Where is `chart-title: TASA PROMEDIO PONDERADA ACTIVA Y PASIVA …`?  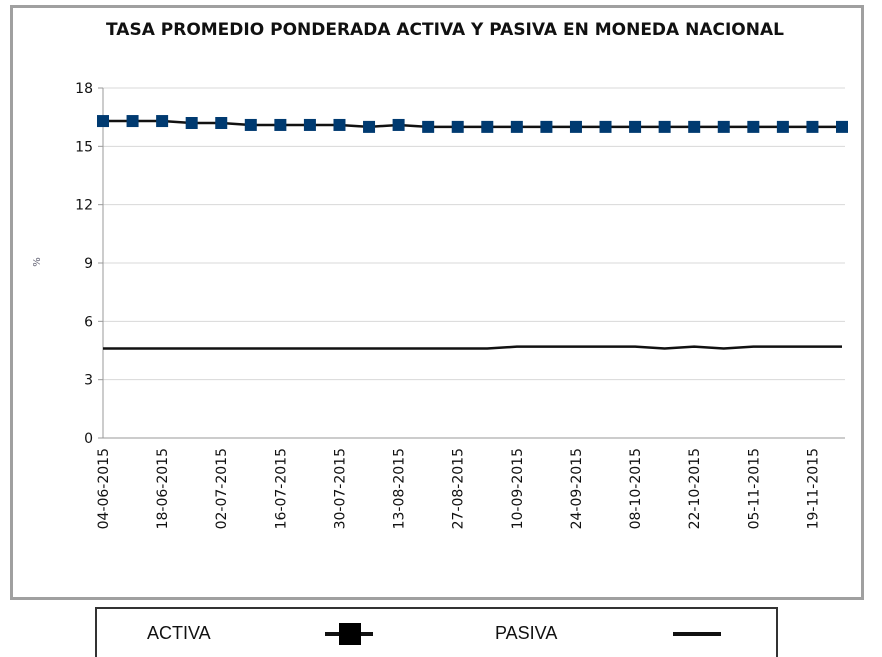
chart-title: TASA PROMEDIO PONDERADA ACTIVA Y PASIVA … is located at coordinates (445, 30).